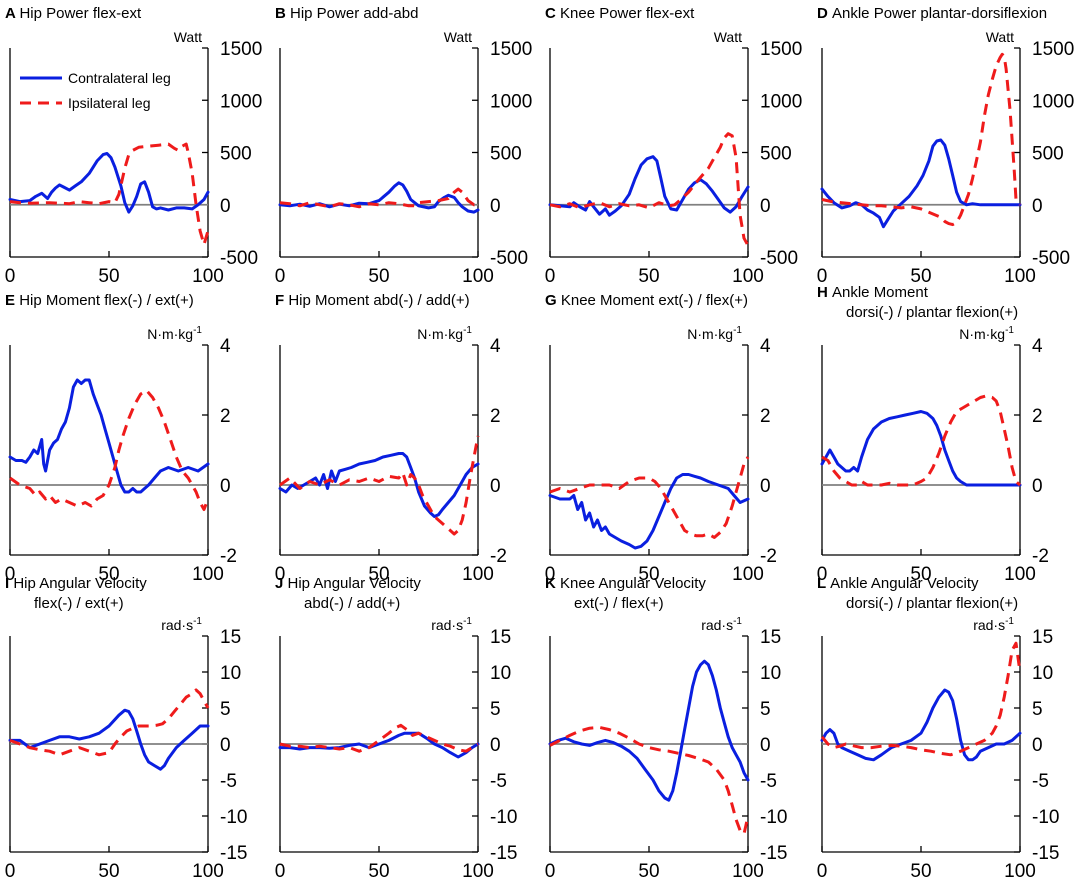 The image size is (1084, 883). What do you see at coordinates (553, 300) in the screenshot?
I see `panel-letter: G` at bounding box center [553, 300].